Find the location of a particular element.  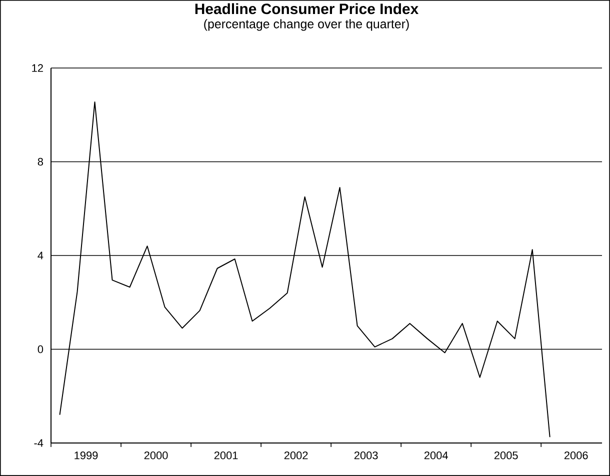

chart-subtitle: (percentage change over the quarter) is located at coordinates (306, 25).